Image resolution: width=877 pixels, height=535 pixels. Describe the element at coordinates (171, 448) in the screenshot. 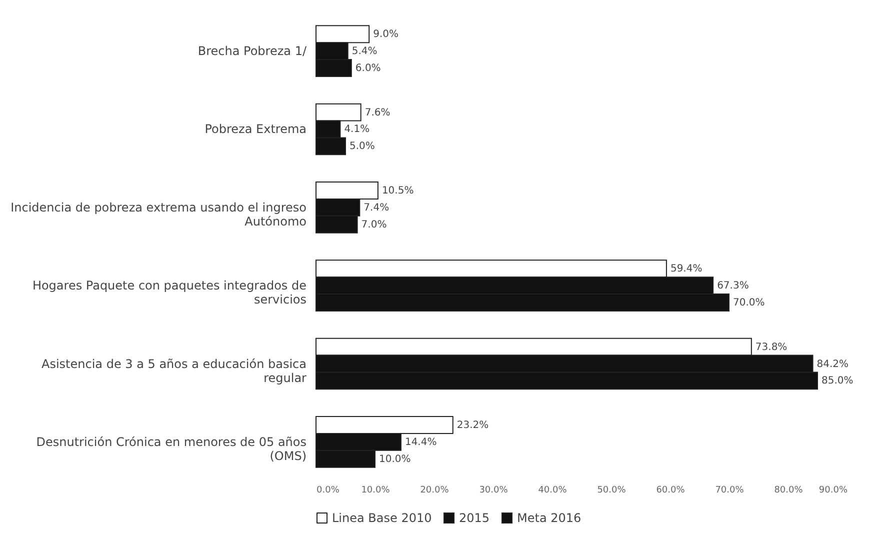

I see `y-tick-label: Desnutrición Crónica en menores de 05 años (OMS)` at that location.